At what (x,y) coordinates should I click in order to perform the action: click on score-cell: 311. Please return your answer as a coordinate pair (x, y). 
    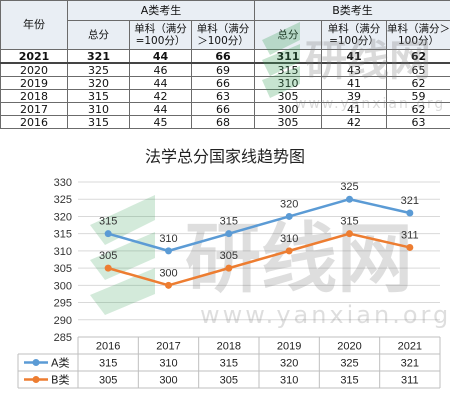
    Looking at the image, I should click on (288, 56).